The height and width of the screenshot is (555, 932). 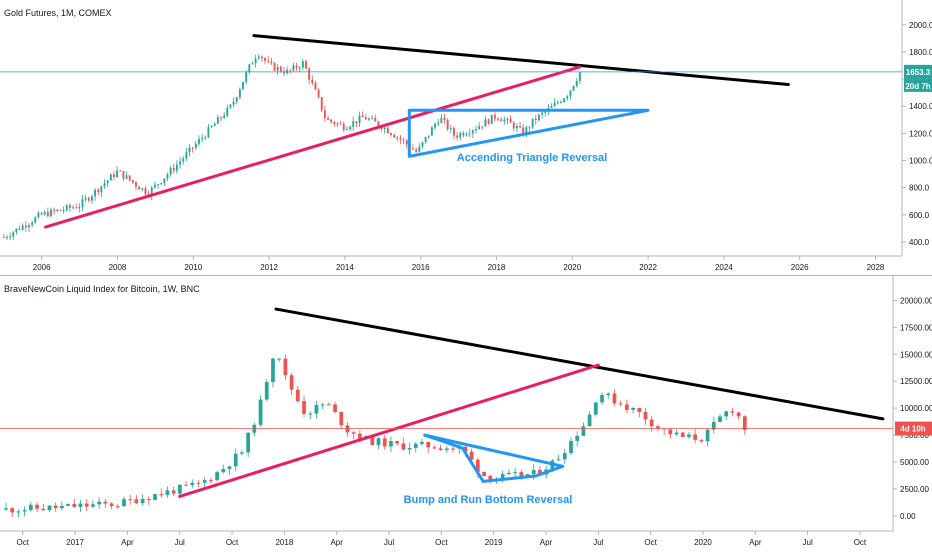 What do you see at coordinates (919, 242) in the screenshot?
I see `y-tick-label: 400.0` at bounding box center [919, 242].